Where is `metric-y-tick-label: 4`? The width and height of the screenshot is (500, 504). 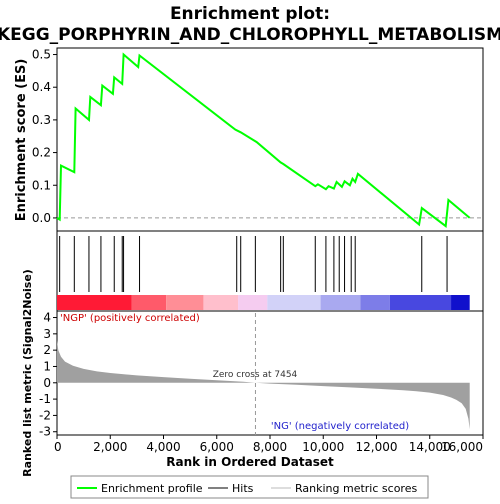 metric-y-tick-label: 4 is located at coordinates (47, 318).